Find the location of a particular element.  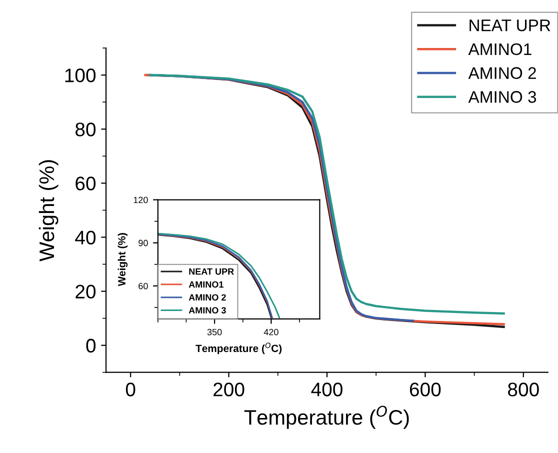

y-tick-label: 100 is located at coordinates (80, 75).